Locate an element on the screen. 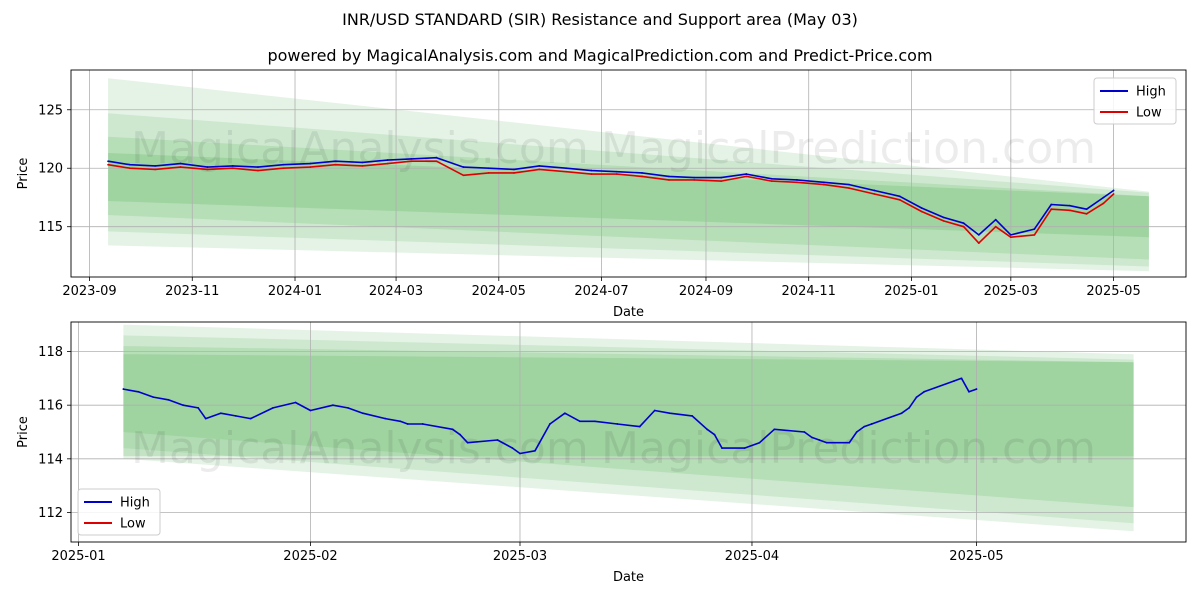 This screenshot has width=1200, height=600. x-tick-label: 2024-03 is located at coordinates (396, 291).